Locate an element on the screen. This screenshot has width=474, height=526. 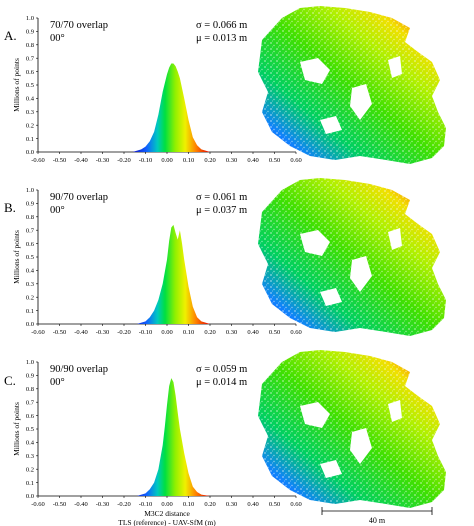
sigma-label: σ = 0.059 m is located at coordinates (221, 369).